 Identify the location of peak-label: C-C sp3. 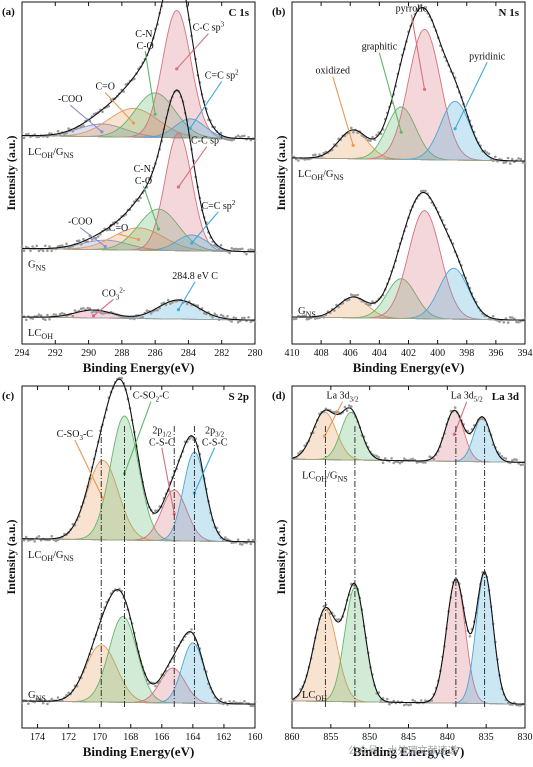
(209, 27).